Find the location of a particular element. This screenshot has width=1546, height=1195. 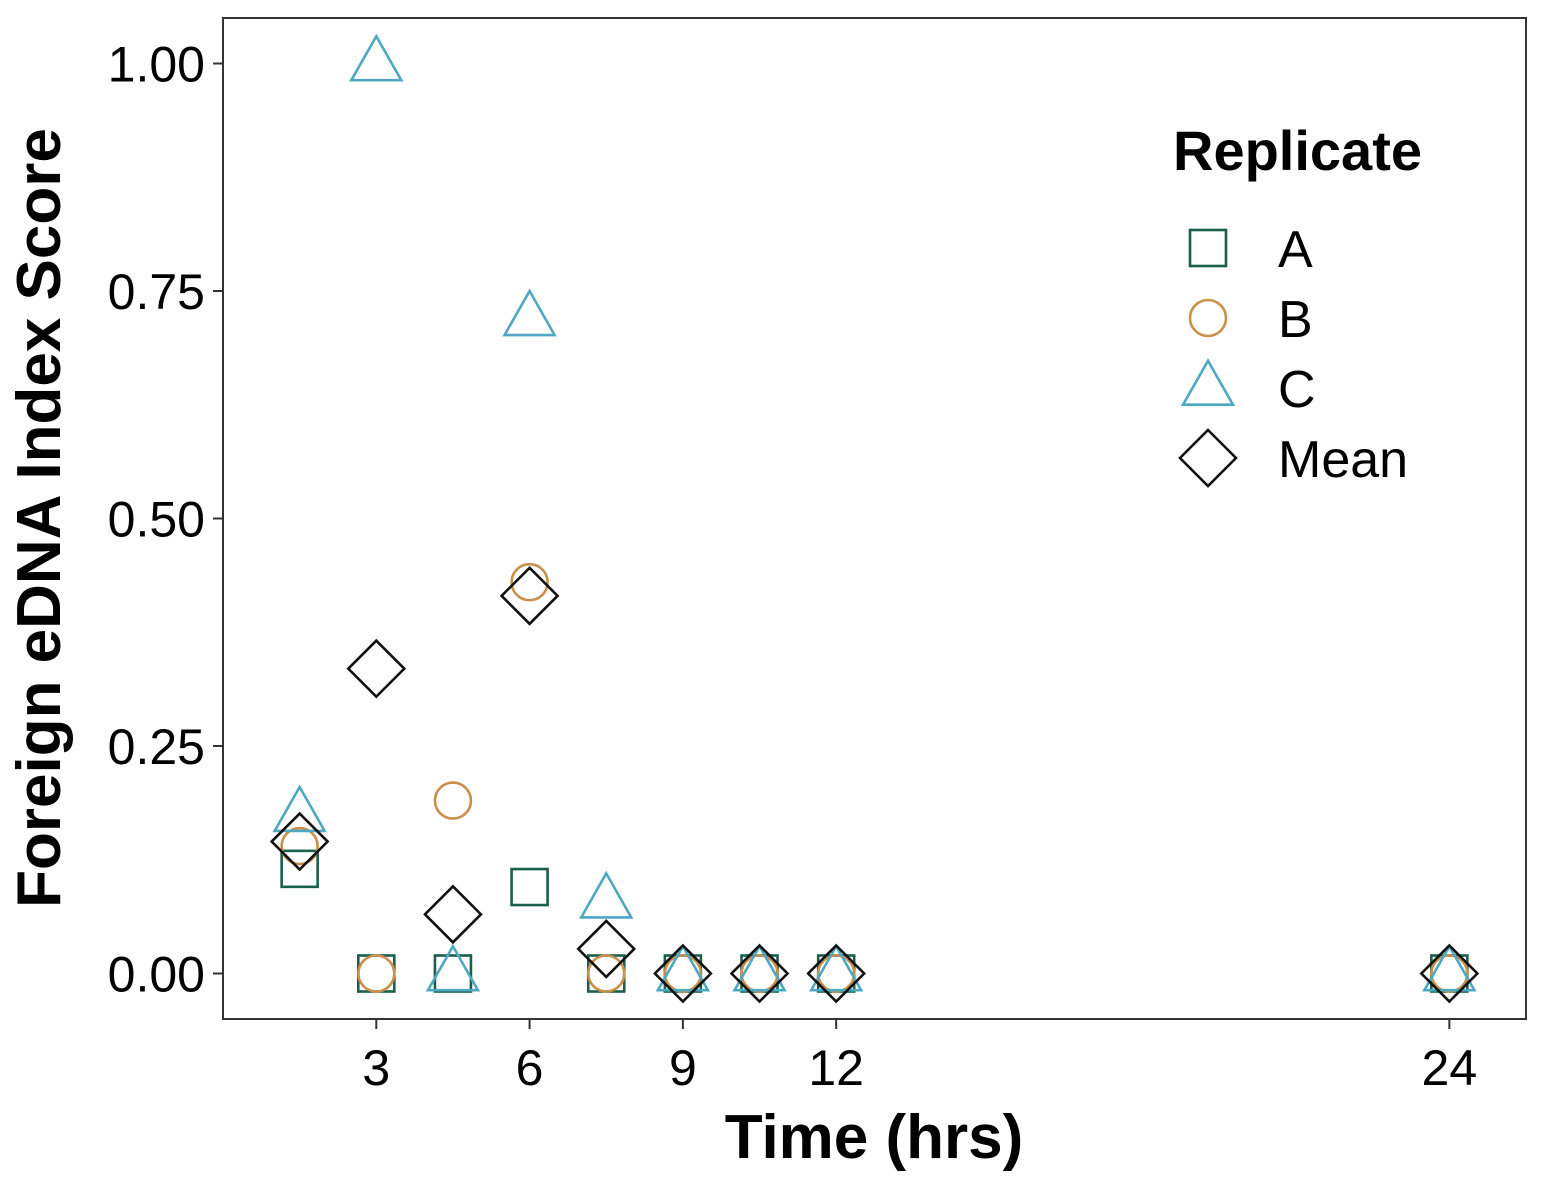

y-tick-label: 0.75 is located at coordinates (156, 292).